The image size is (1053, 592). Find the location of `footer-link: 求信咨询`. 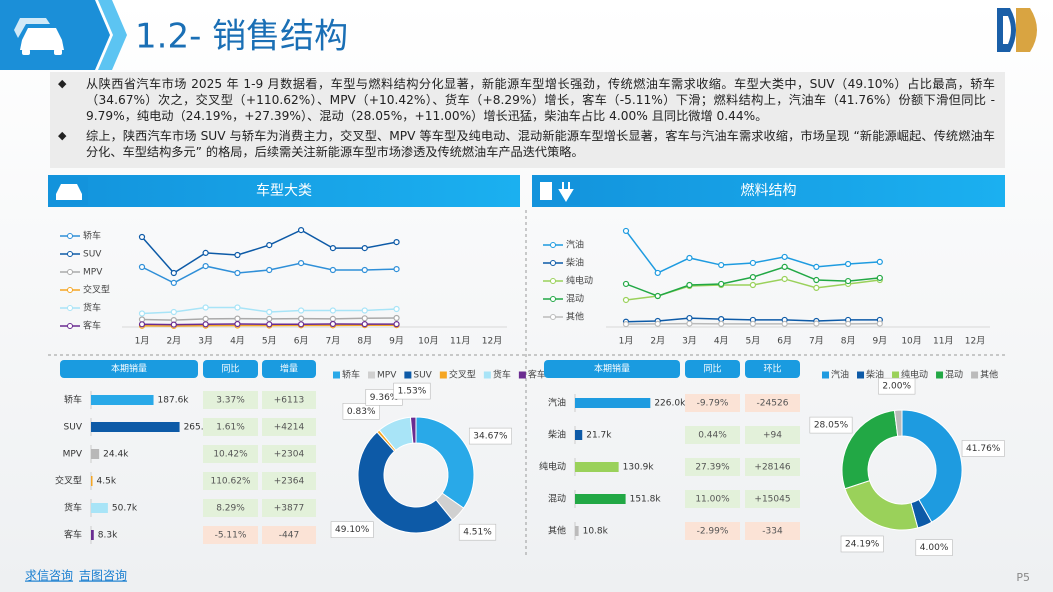

footer-link: 求信咨询 is located at coordinates (49, 575).